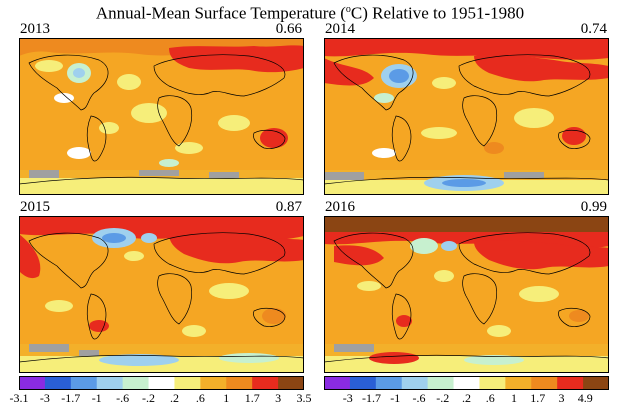  What do you see at coordinates (585, 398) in the screenshot?
I see `colorbar-tick-label: 4.9` at bounding box center [585, 398].